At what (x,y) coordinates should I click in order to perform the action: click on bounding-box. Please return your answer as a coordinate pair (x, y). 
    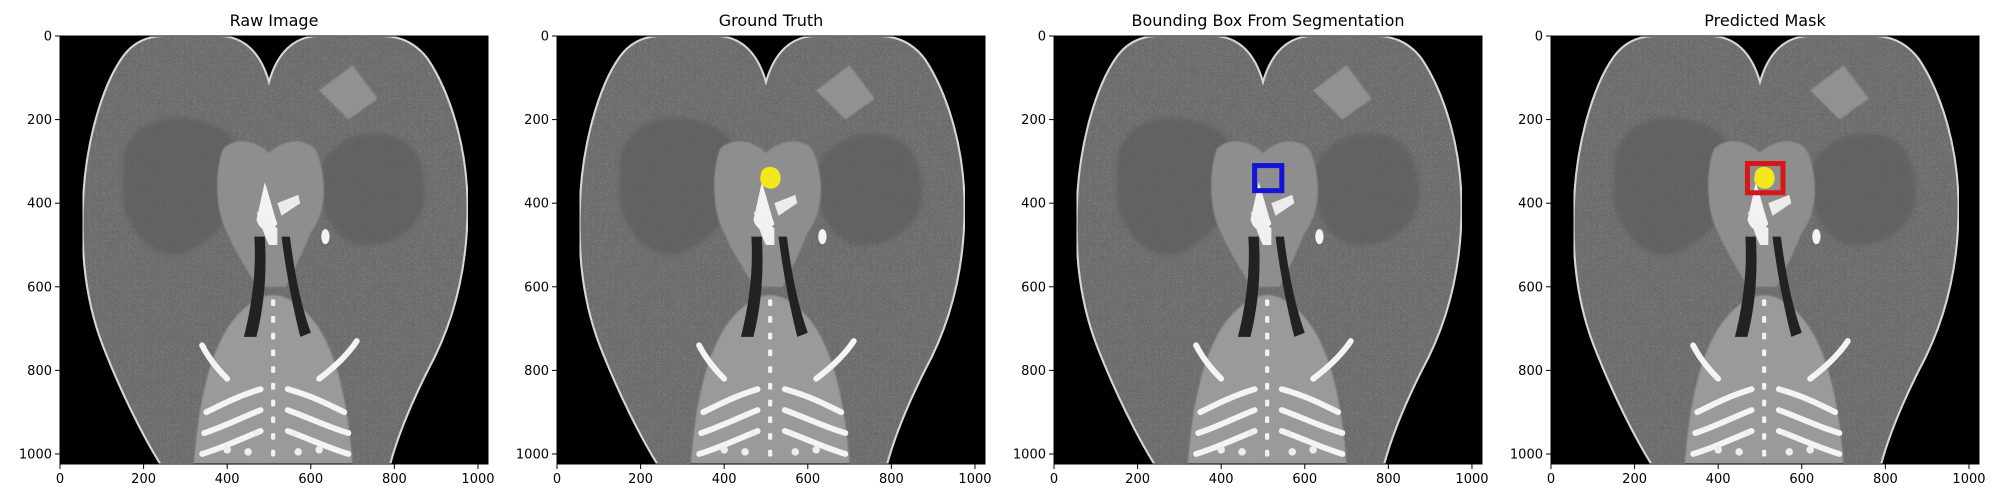
    Looking at the image, I should click on (1268, 178).